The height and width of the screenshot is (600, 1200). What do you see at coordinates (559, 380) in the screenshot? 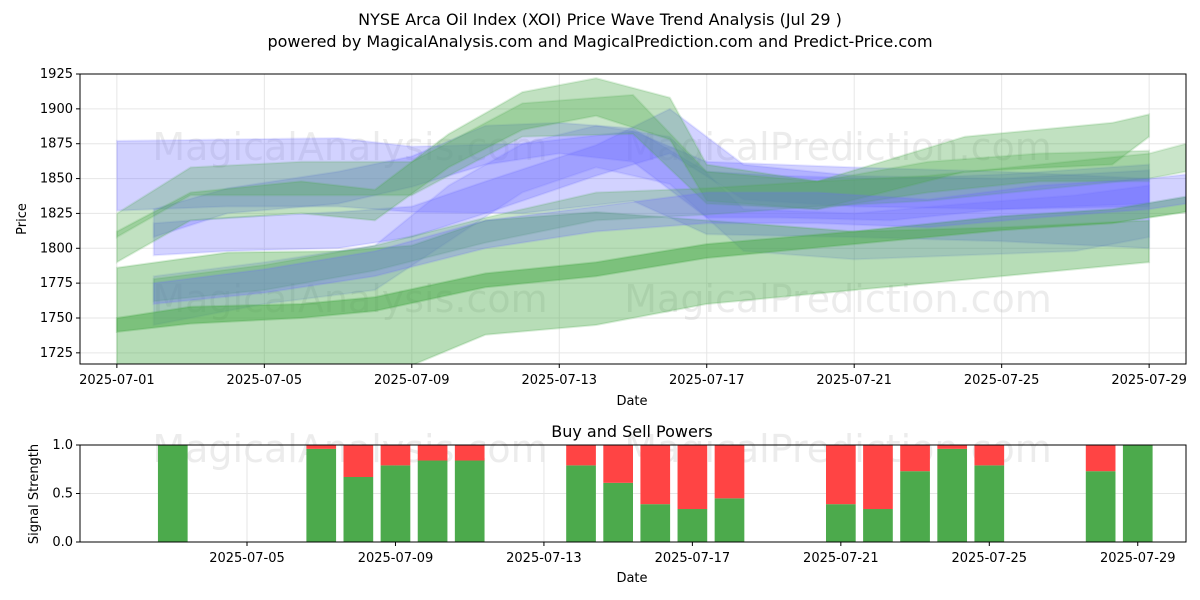
I see `price-x-tick-label: 2025-07-13` at bounding box center [559, 380].